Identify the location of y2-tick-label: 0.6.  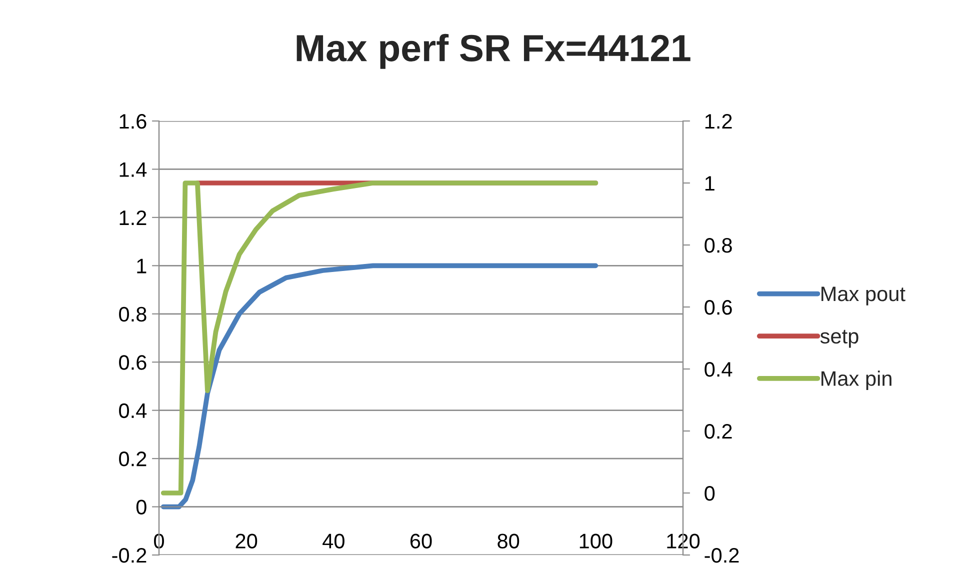
(718, 307).